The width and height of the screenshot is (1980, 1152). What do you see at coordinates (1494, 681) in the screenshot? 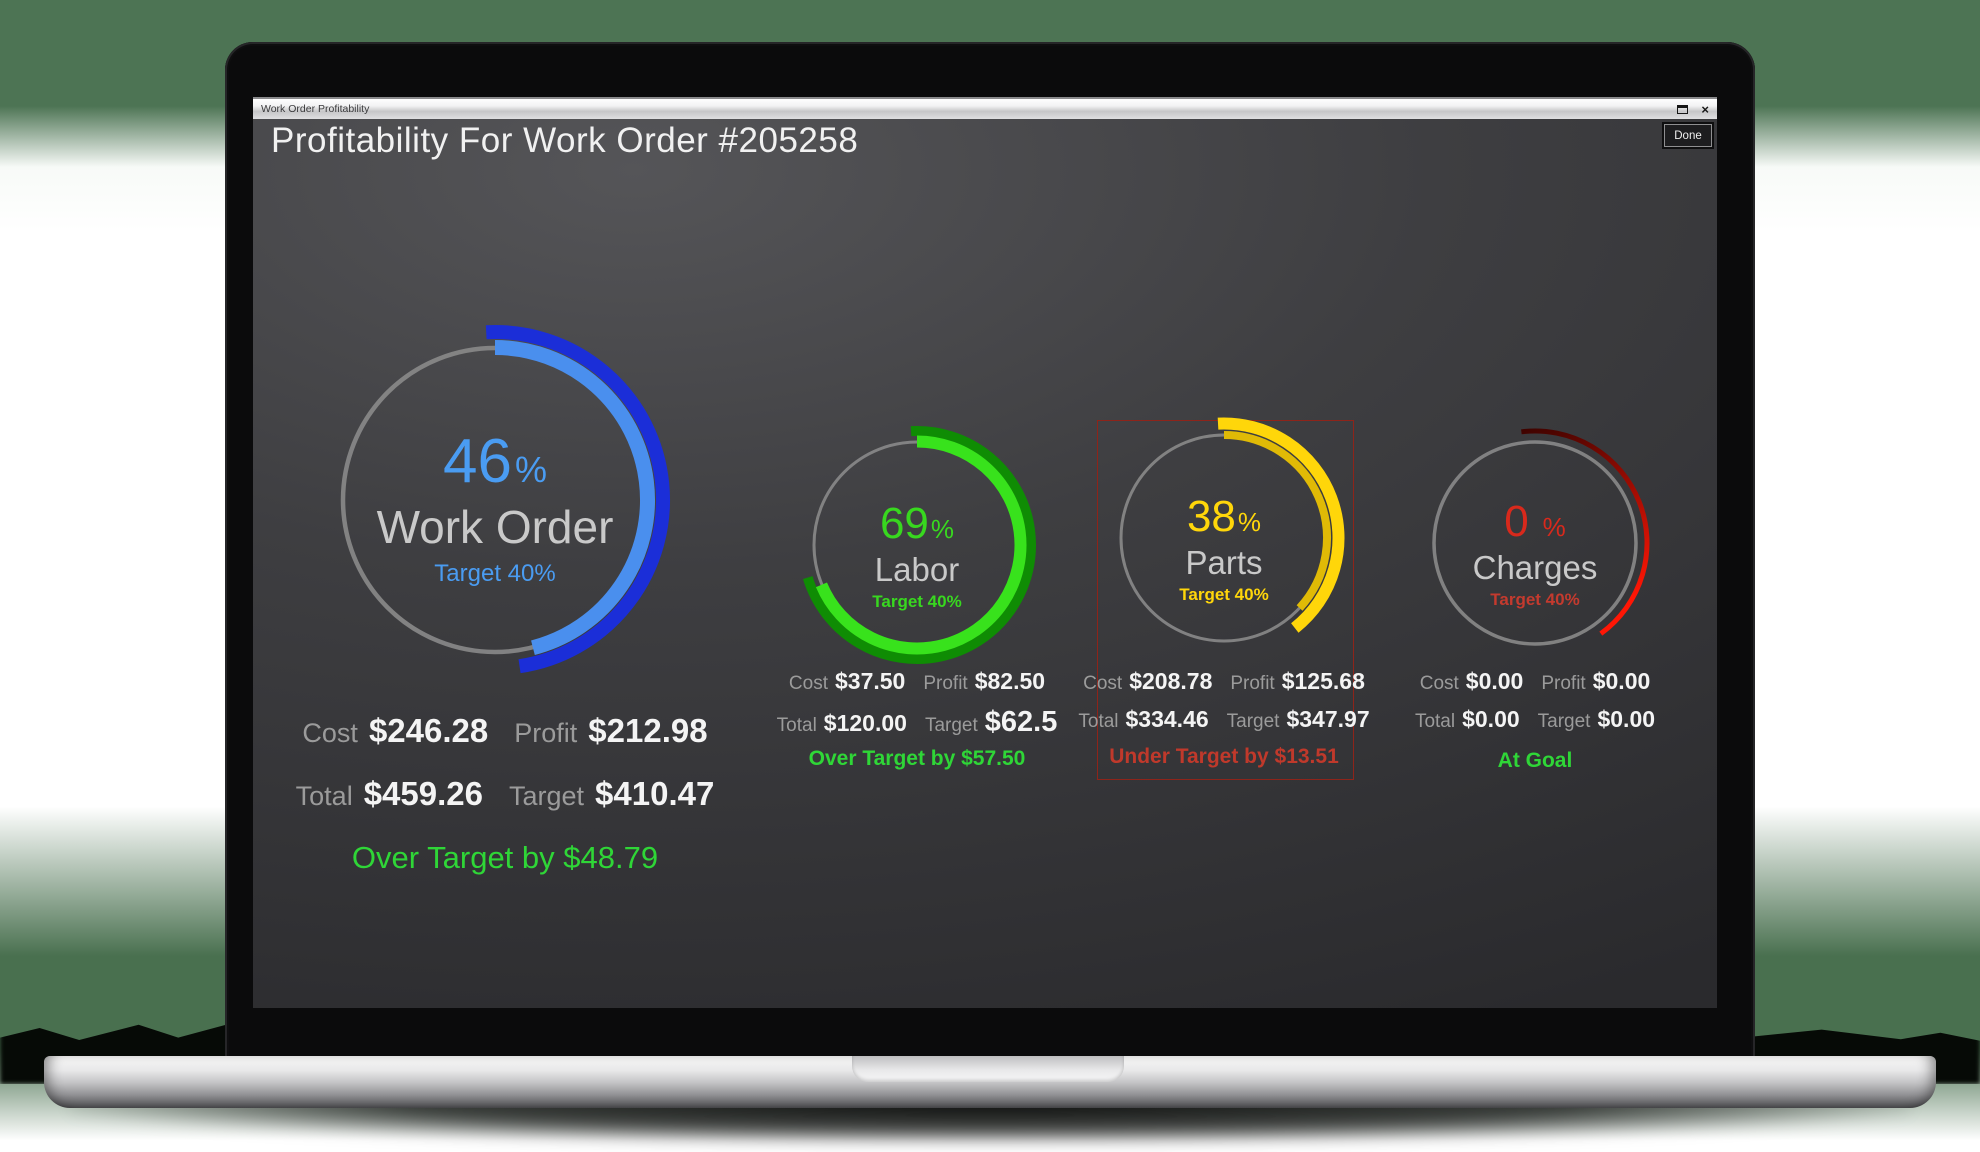
I see `cost-value: $0.00` at bounding box center [1494, 681].